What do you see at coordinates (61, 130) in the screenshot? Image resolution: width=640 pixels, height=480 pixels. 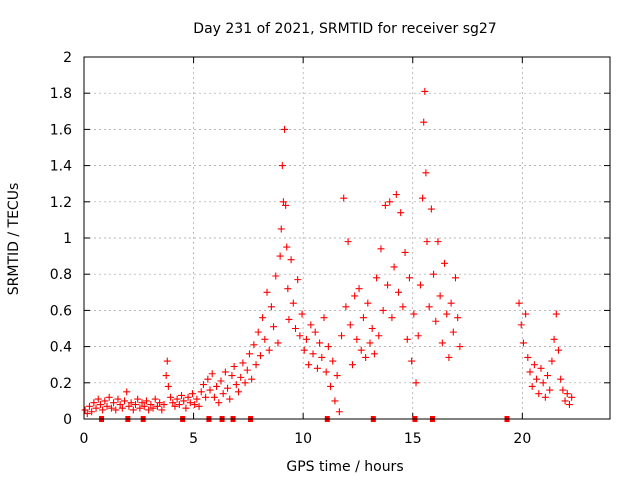 I see `y-tick-label: 1.6` at bounding box center [61, 130].